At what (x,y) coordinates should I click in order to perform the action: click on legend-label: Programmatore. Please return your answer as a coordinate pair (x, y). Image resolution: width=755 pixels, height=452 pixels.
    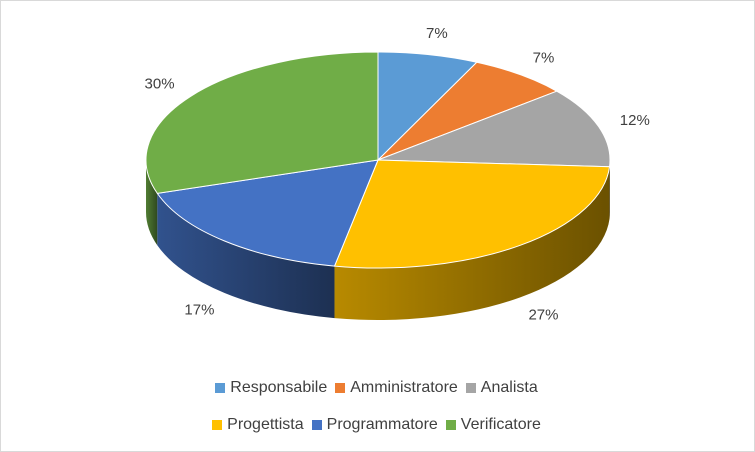
    Looking at the image, I should click on (382, 424).